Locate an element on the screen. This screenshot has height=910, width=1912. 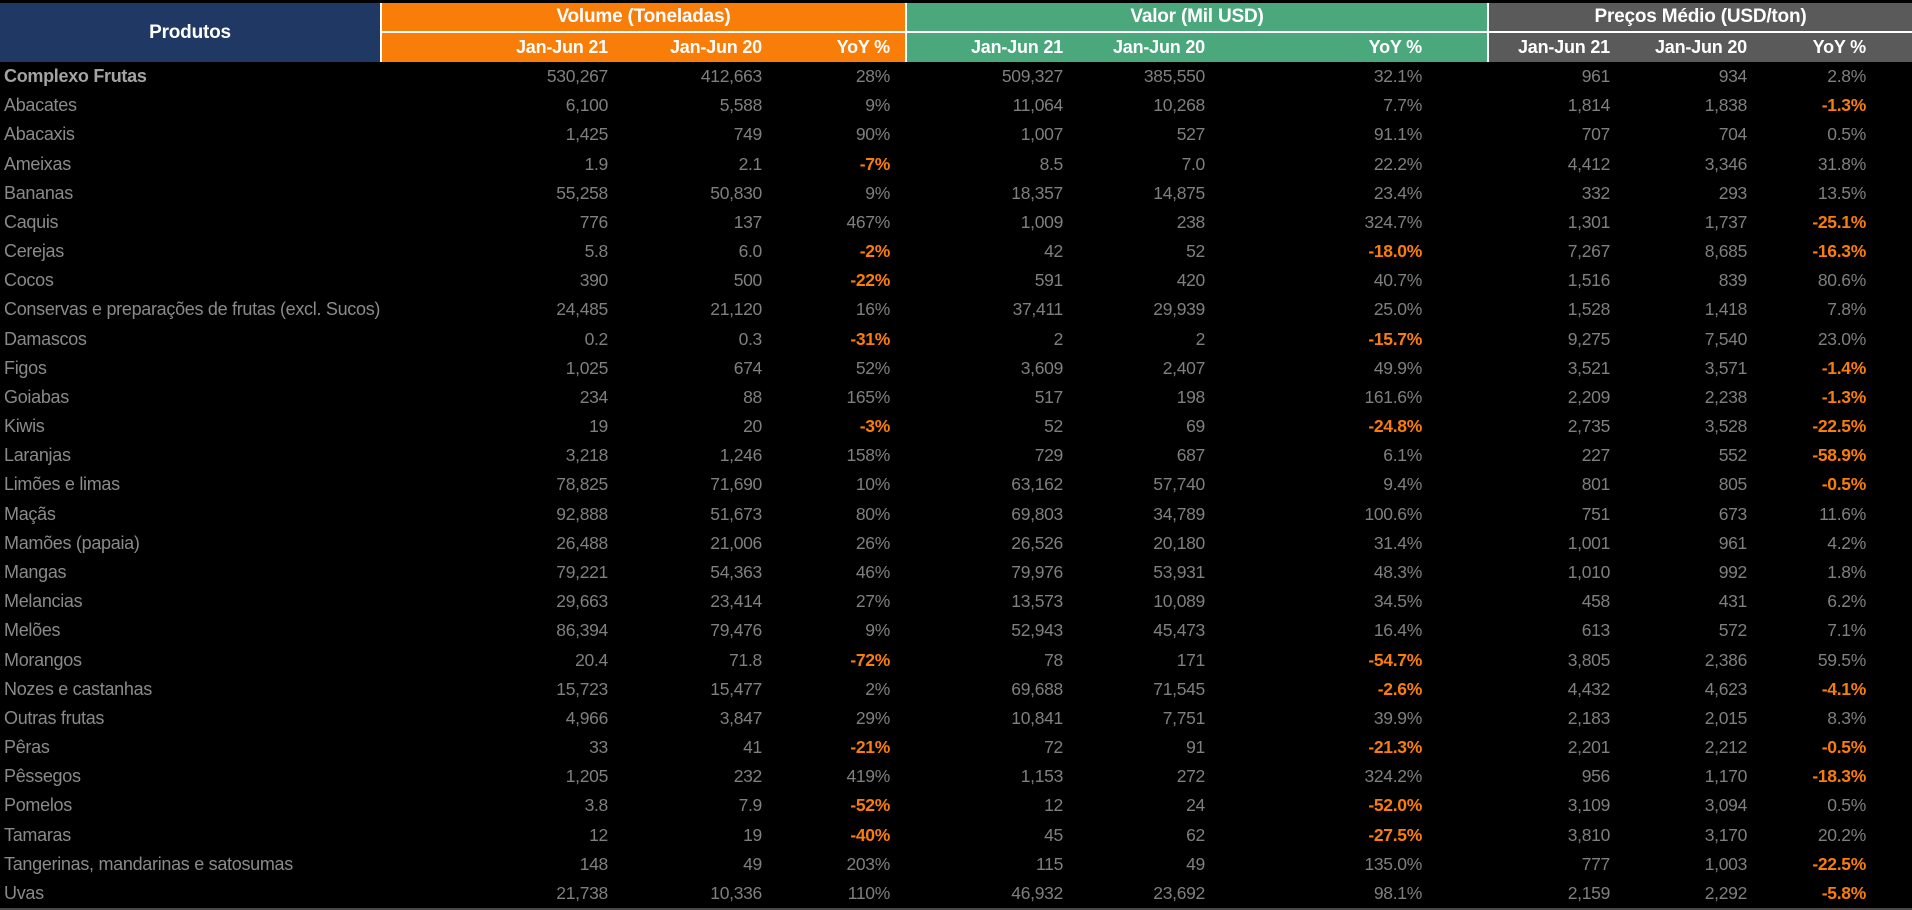
value-cell: 419% is located at coordinates (868, 776).